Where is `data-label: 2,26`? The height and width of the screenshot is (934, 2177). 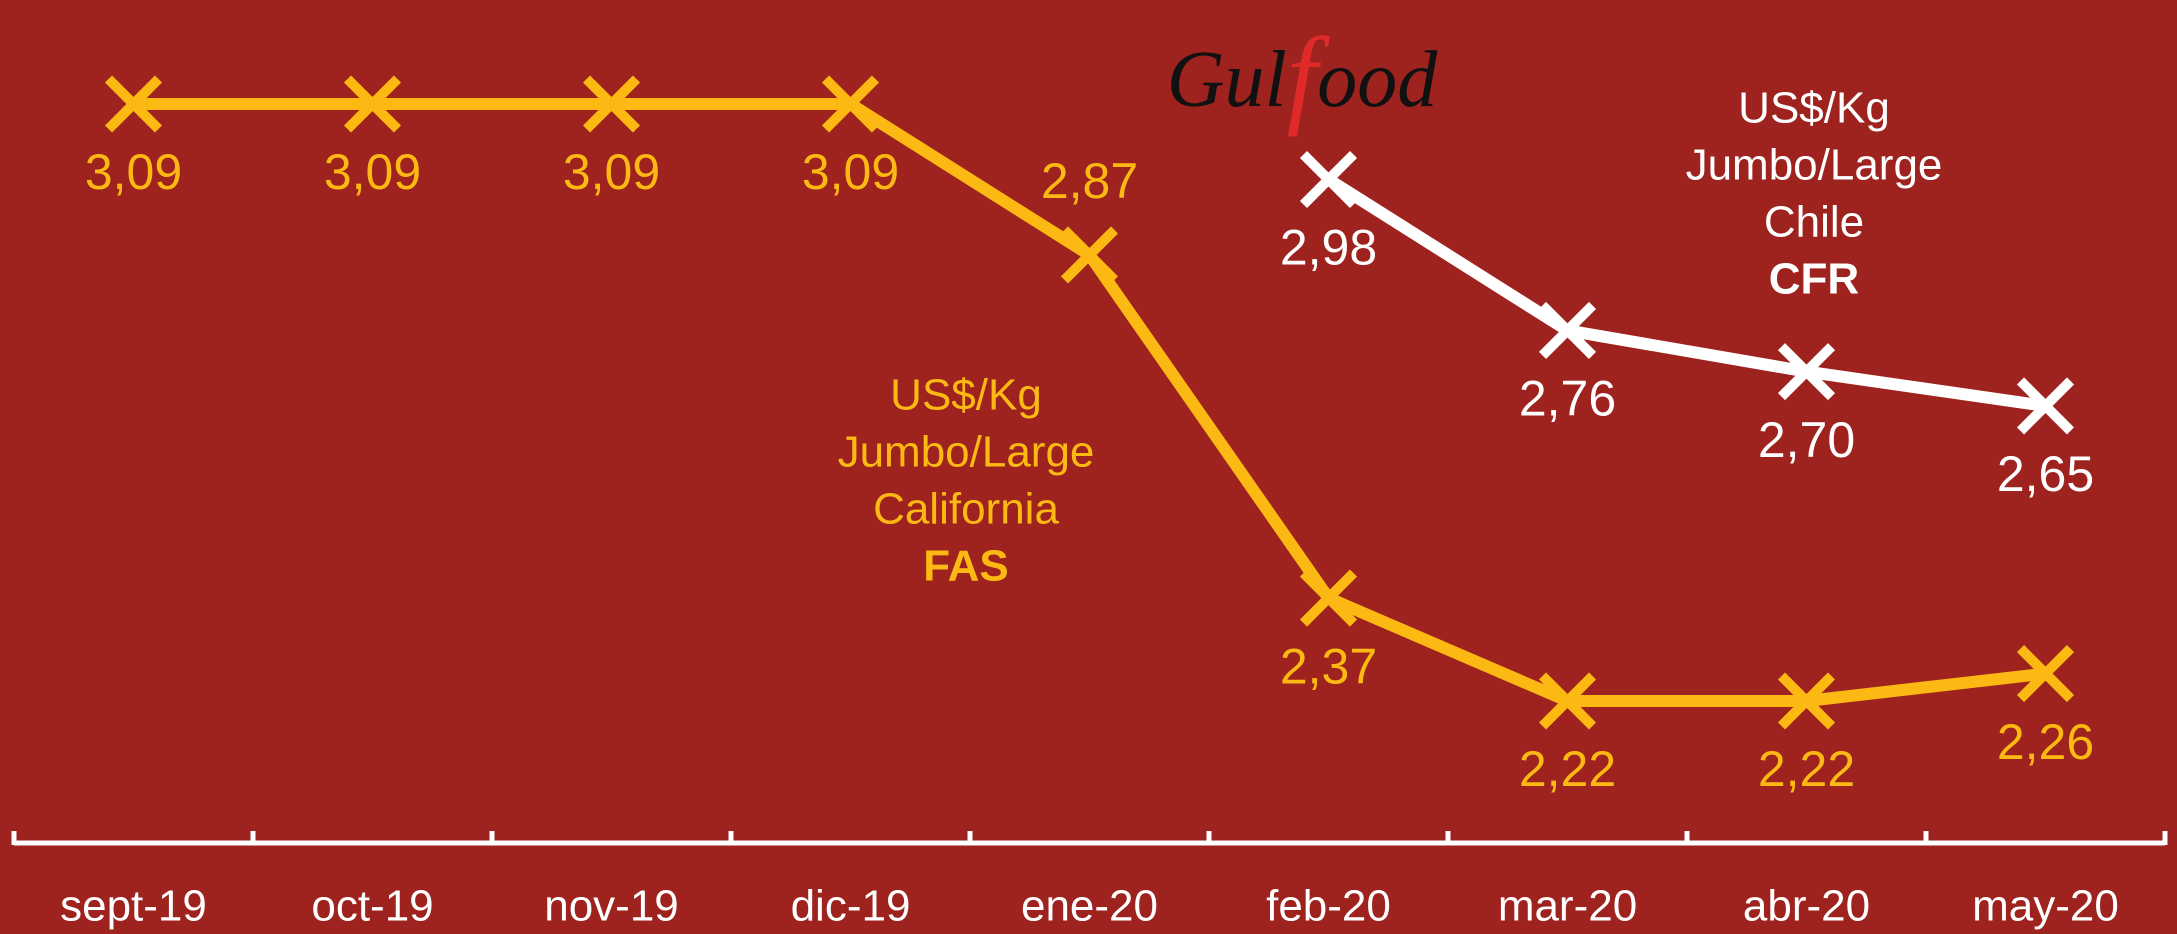
data-label: 2,26 is located at coordinates (2045, 742).